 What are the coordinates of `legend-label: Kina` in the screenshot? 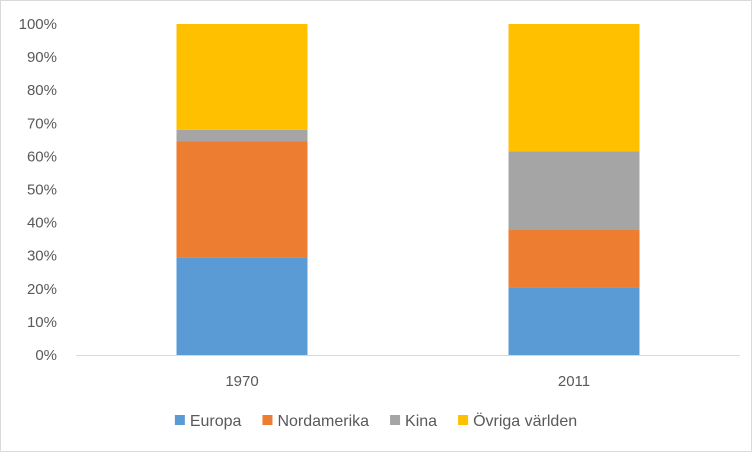 It's located at (421, 421).